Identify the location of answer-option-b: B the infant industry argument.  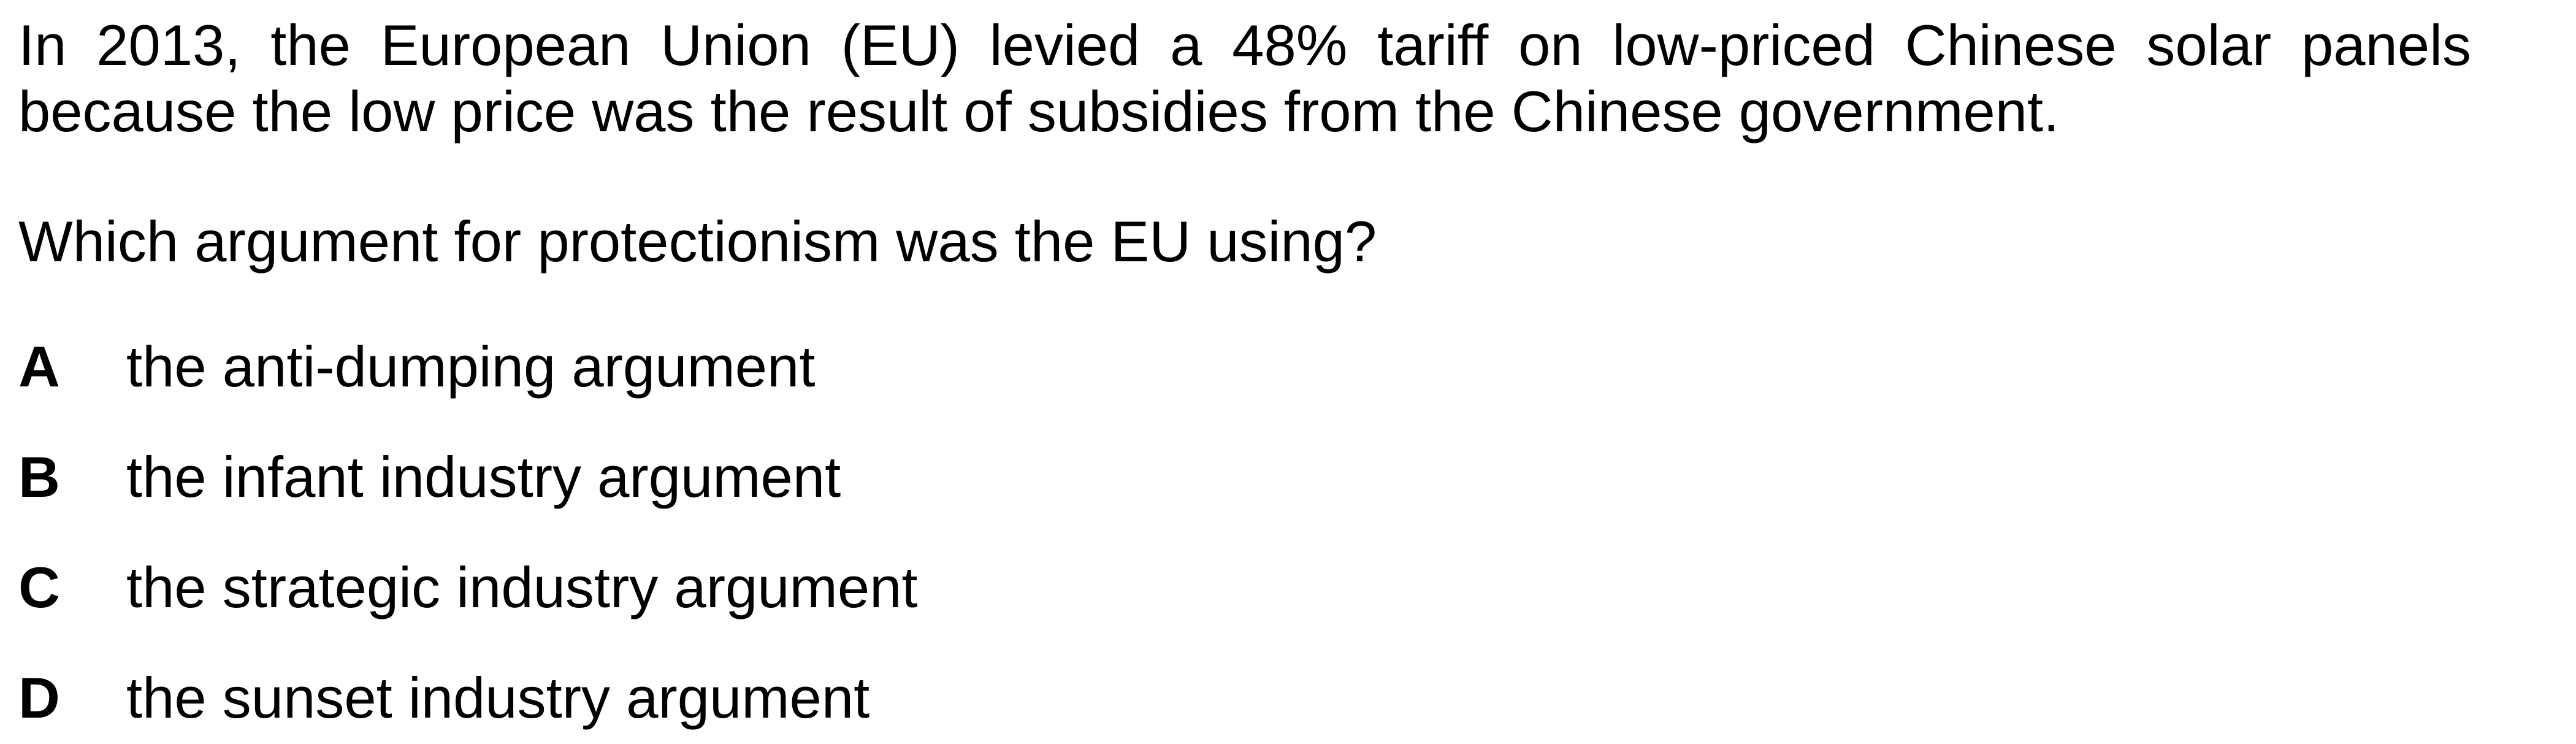
(429, 477).